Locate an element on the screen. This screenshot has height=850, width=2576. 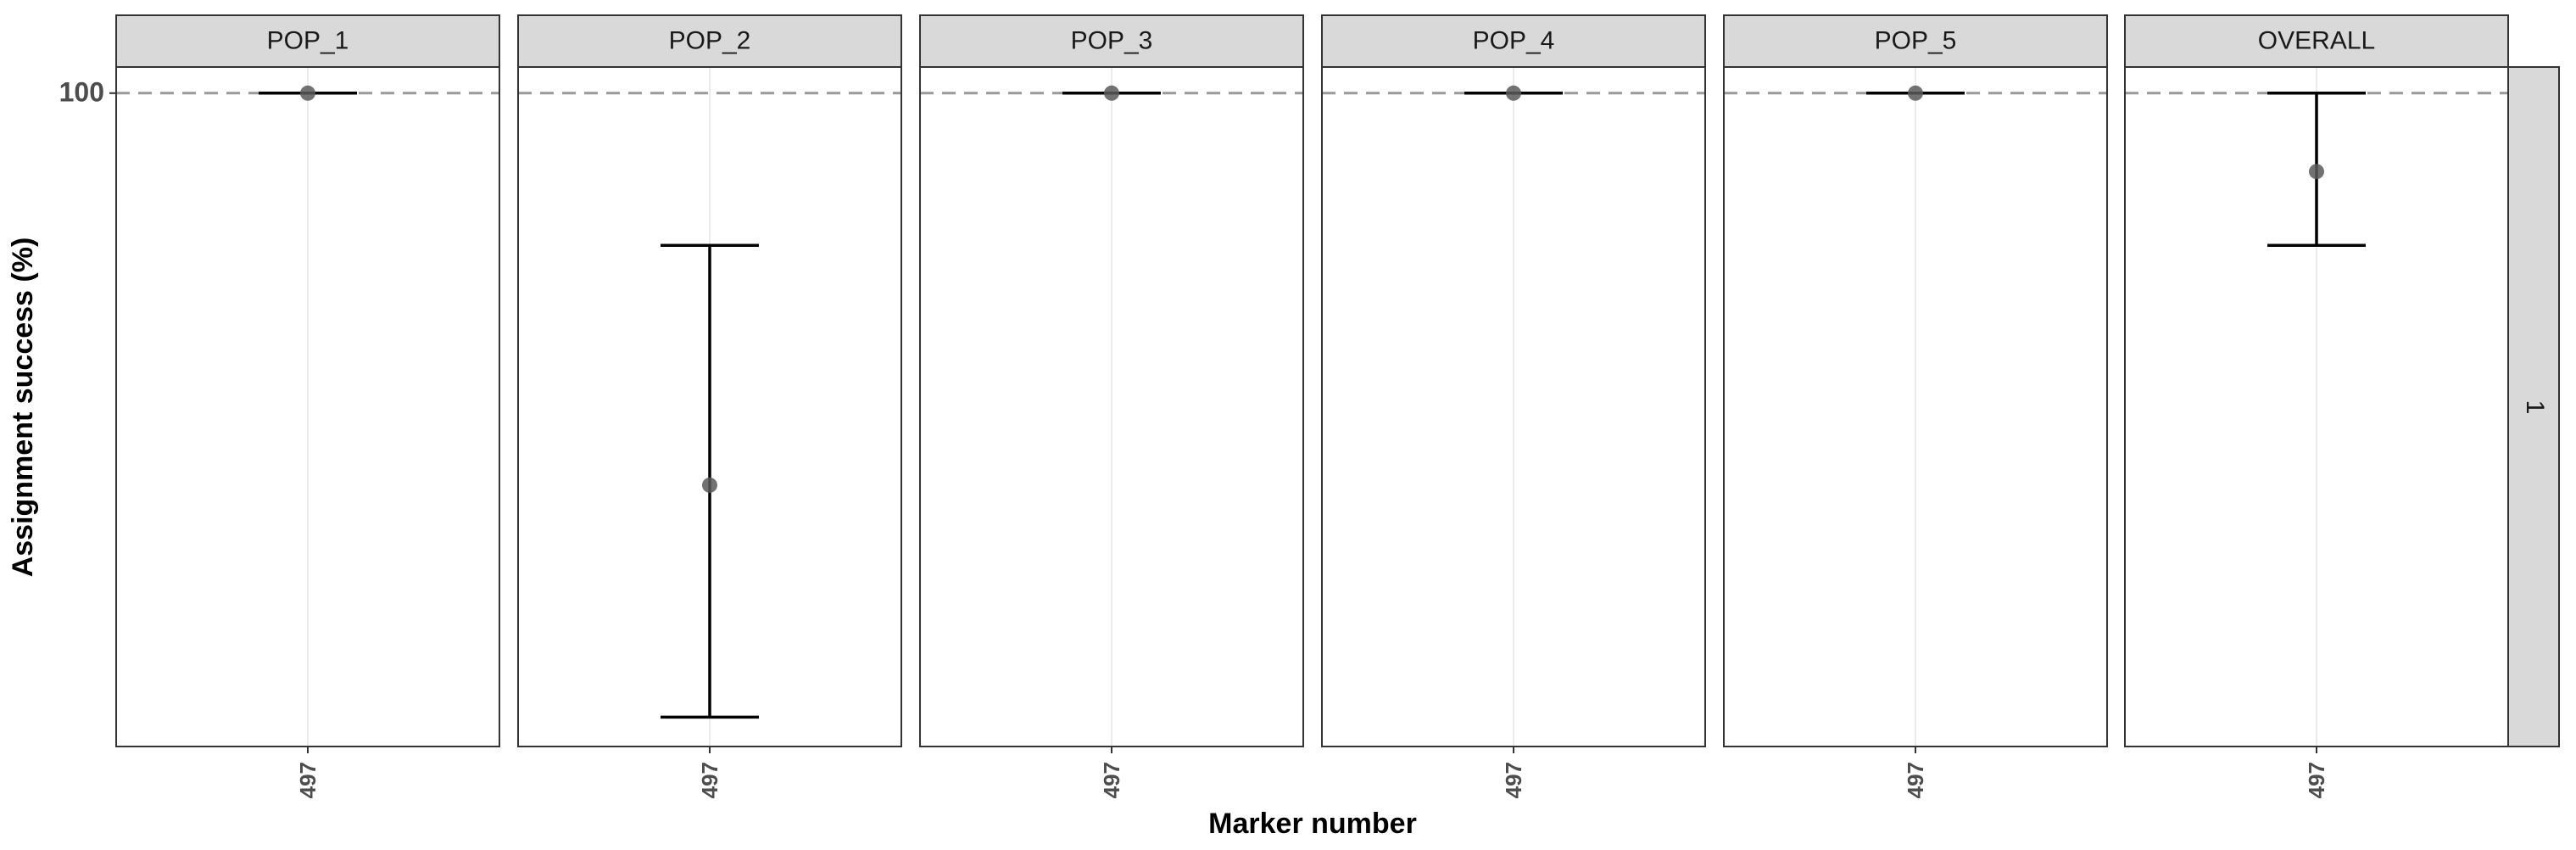
row-strip-background is located at coordinates (2533, 406).